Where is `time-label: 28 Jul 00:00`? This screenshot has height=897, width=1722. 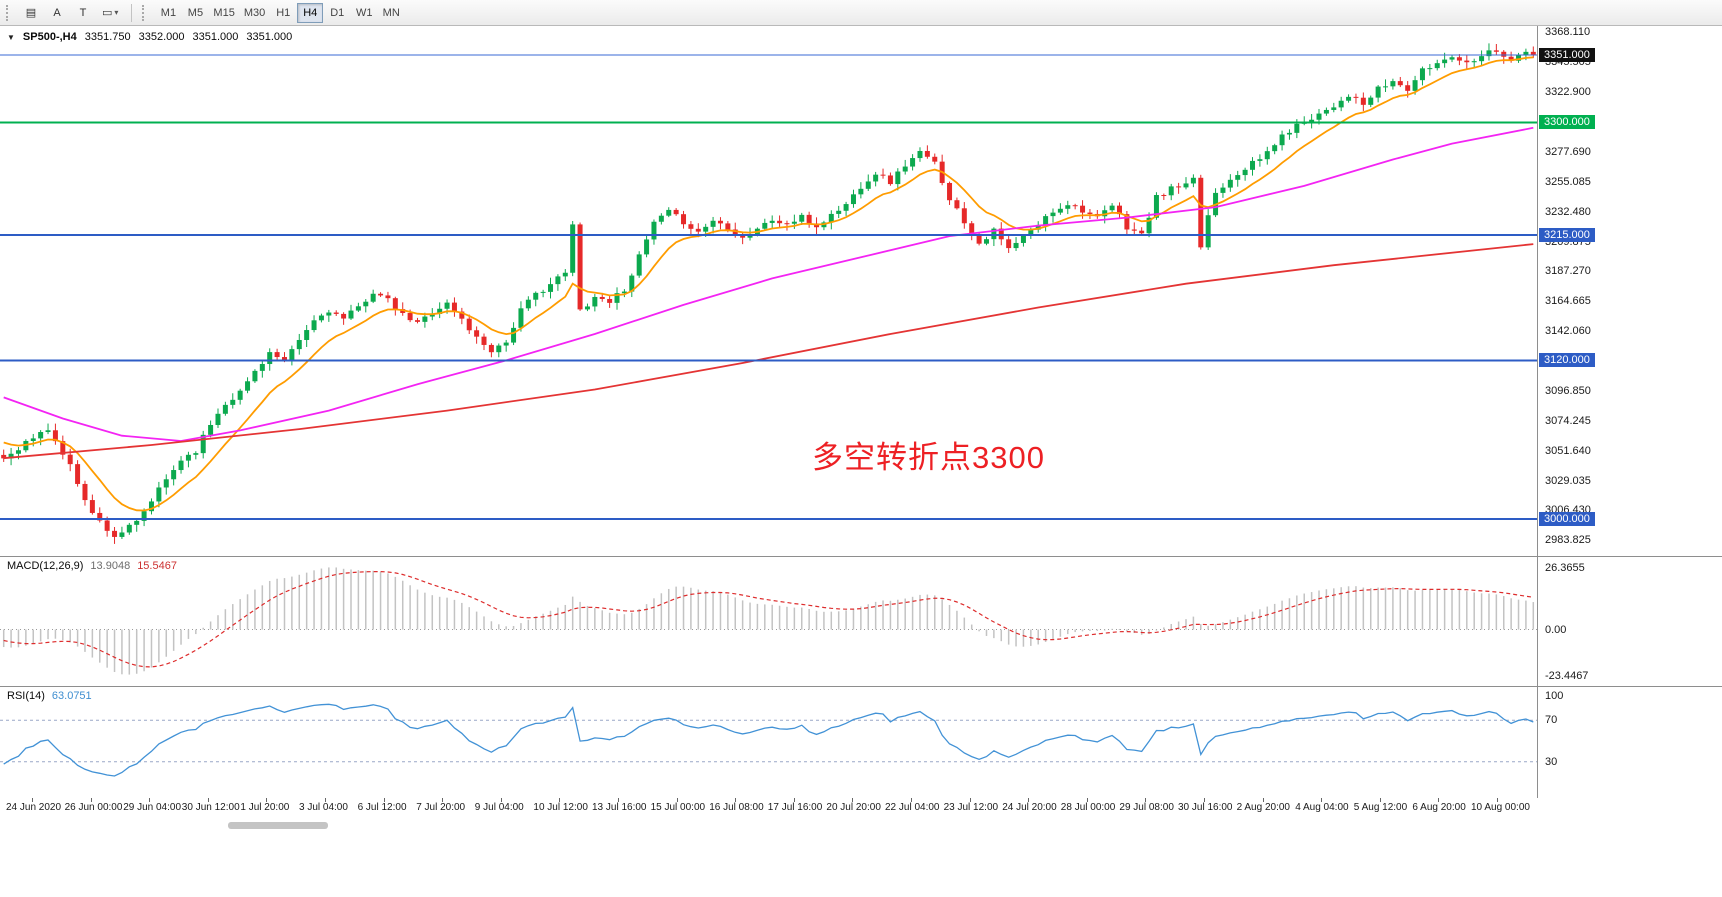 time-label: 28 Jul 00:00 is located at coordinates (1088, 807).